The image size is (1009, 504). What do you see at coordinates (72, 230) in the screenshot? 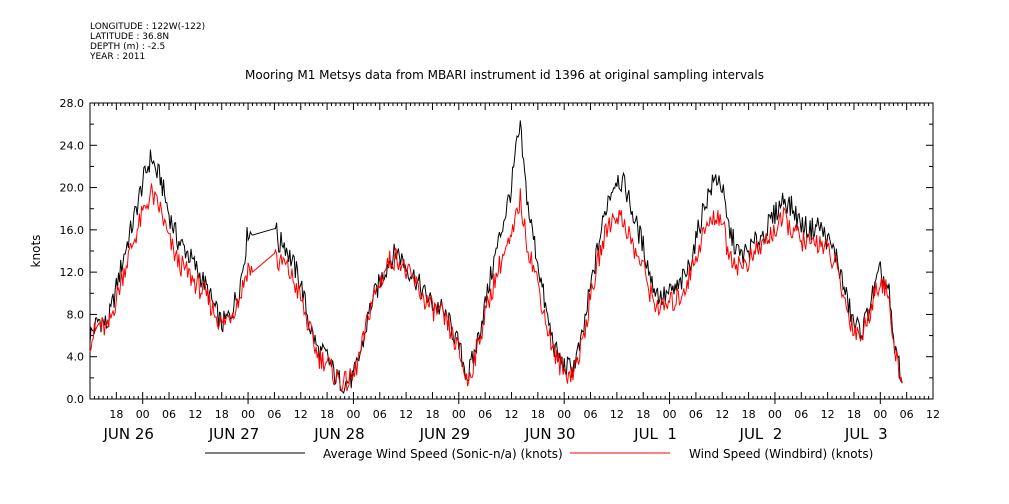
I see `y-tick-label: 16.0` at bounding box center [72, 230].